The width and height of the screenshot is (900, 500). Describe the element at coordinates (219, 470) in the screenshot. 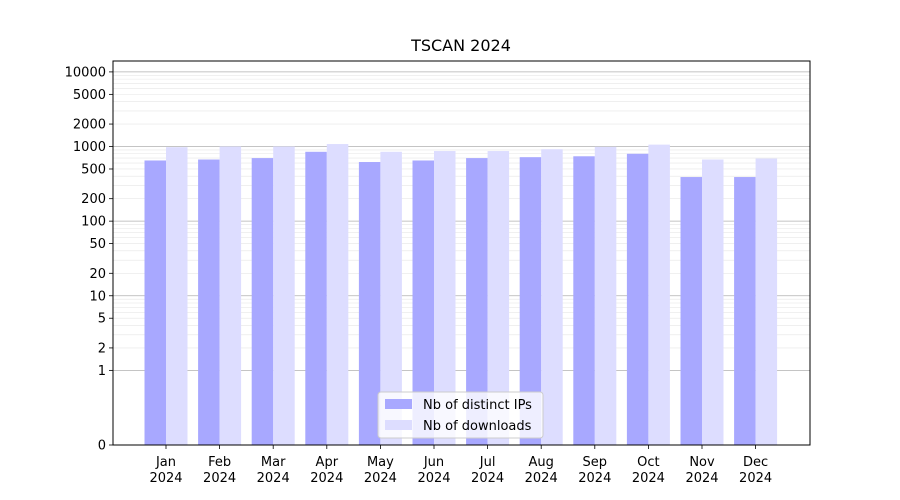

I see `x-tick-label: Feb 2024` at that location.